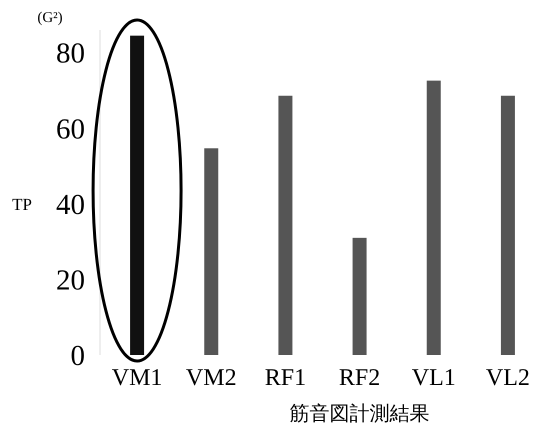 The image size is (560, 437). What do you see at coordinates (508, 378) in the screenshot?
I see `xtick: VL2` at bounding box center [508, 378].